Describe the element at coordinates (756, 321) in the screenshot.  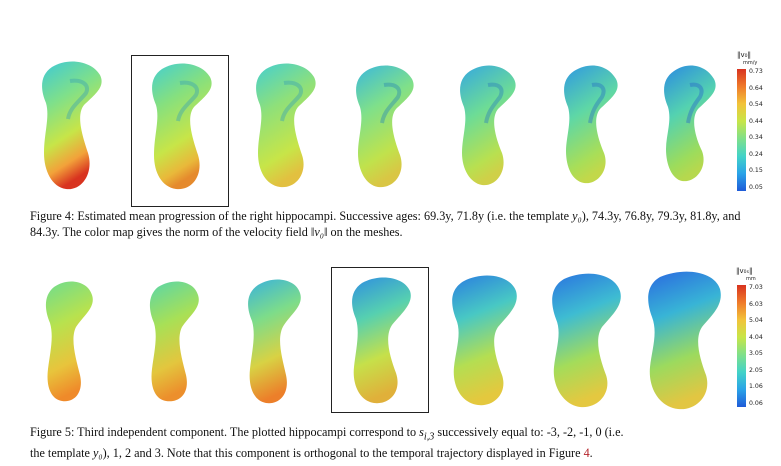
I see `colorbar-tick-label: 5.04` at that location.